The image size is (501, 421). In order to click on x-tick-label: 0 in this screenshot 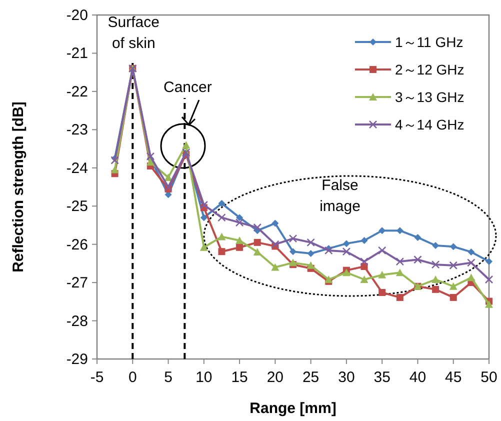, I will do `click(132, 377)`.